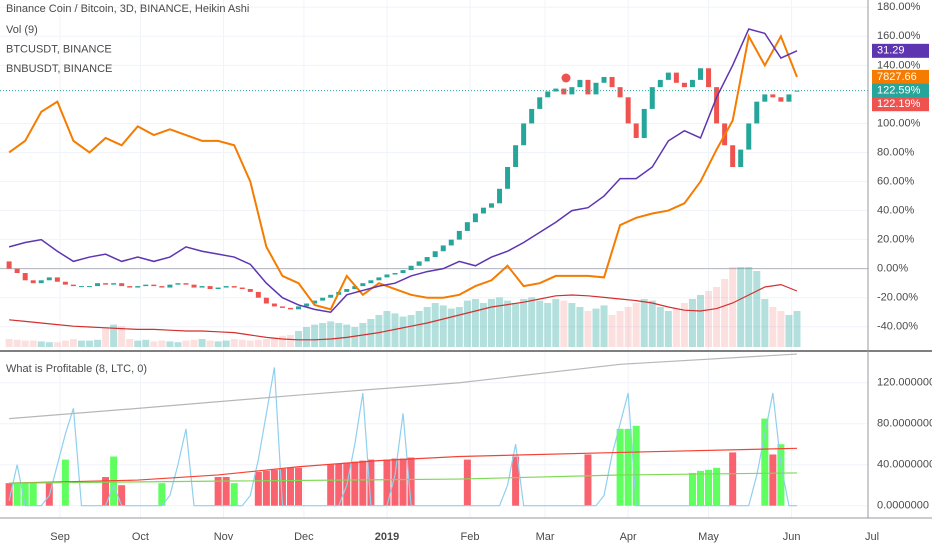  I want to click on legend-entry: Vol (9), so click(22, 30).